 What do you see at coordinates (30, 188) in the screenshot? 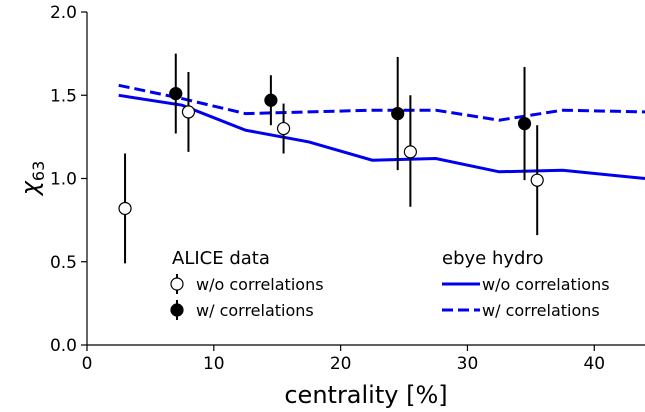
I see `y-axis-label-main: χ` at bounding box center [30, 188].